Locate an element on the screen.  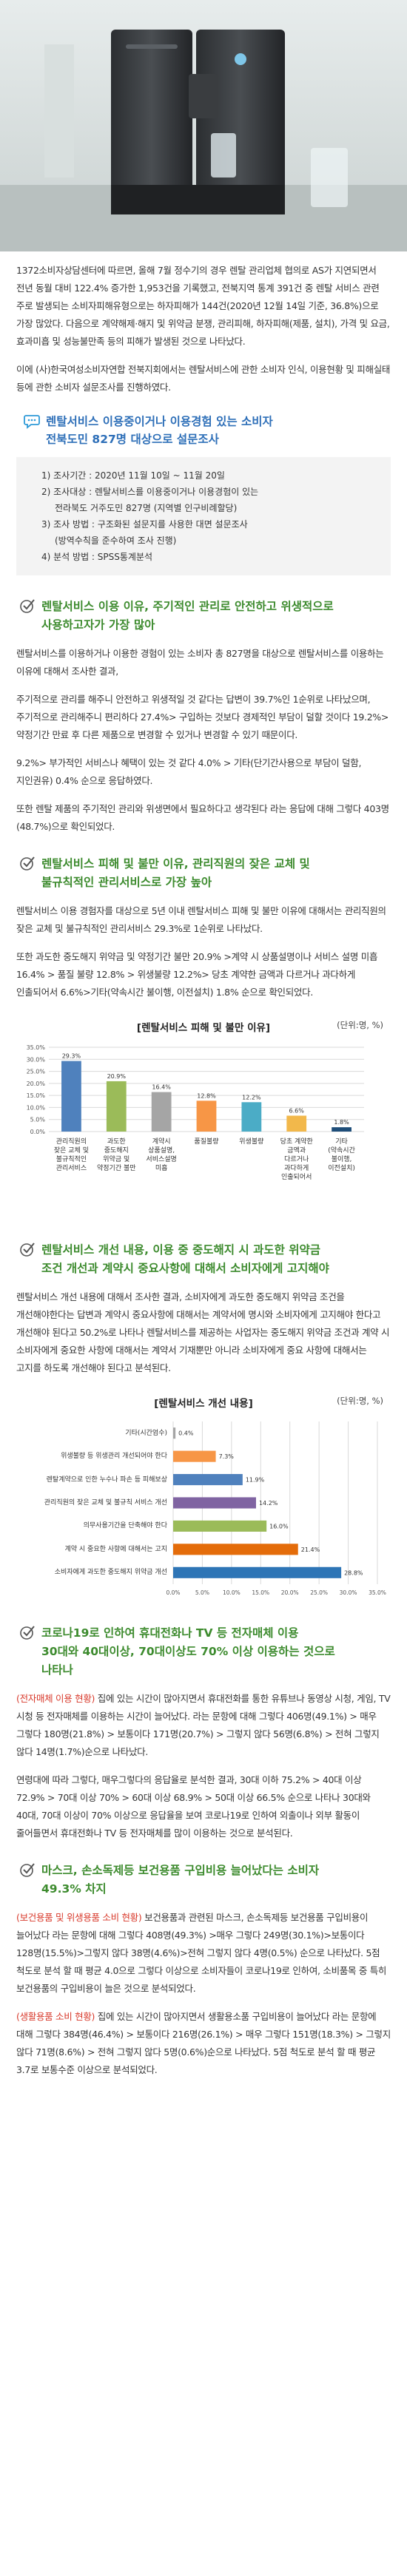
survey-item: 1) 조사기간 : 2020년 11월 10일 ~ 11월 20일 is located at coordinates (133, 475).